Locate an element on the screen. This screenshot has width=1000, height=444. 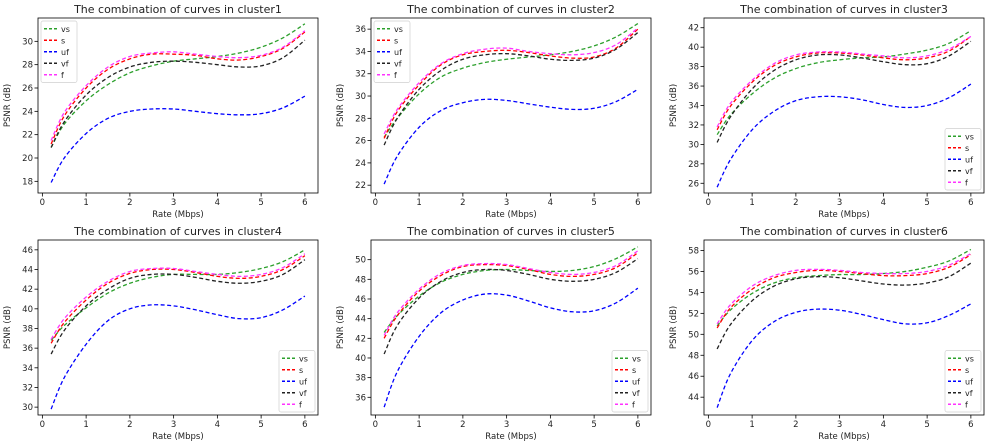
y-tick-label: 50 is located at coordinates (693, 335).